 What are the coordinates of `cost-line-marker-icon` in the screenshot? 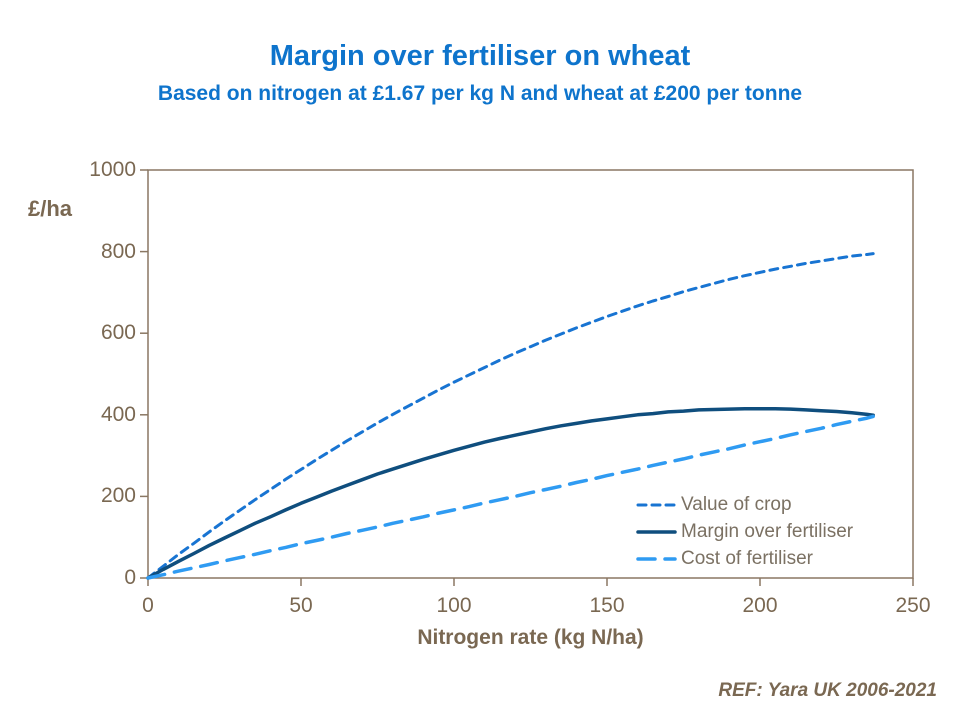 It's located at (656, 558).